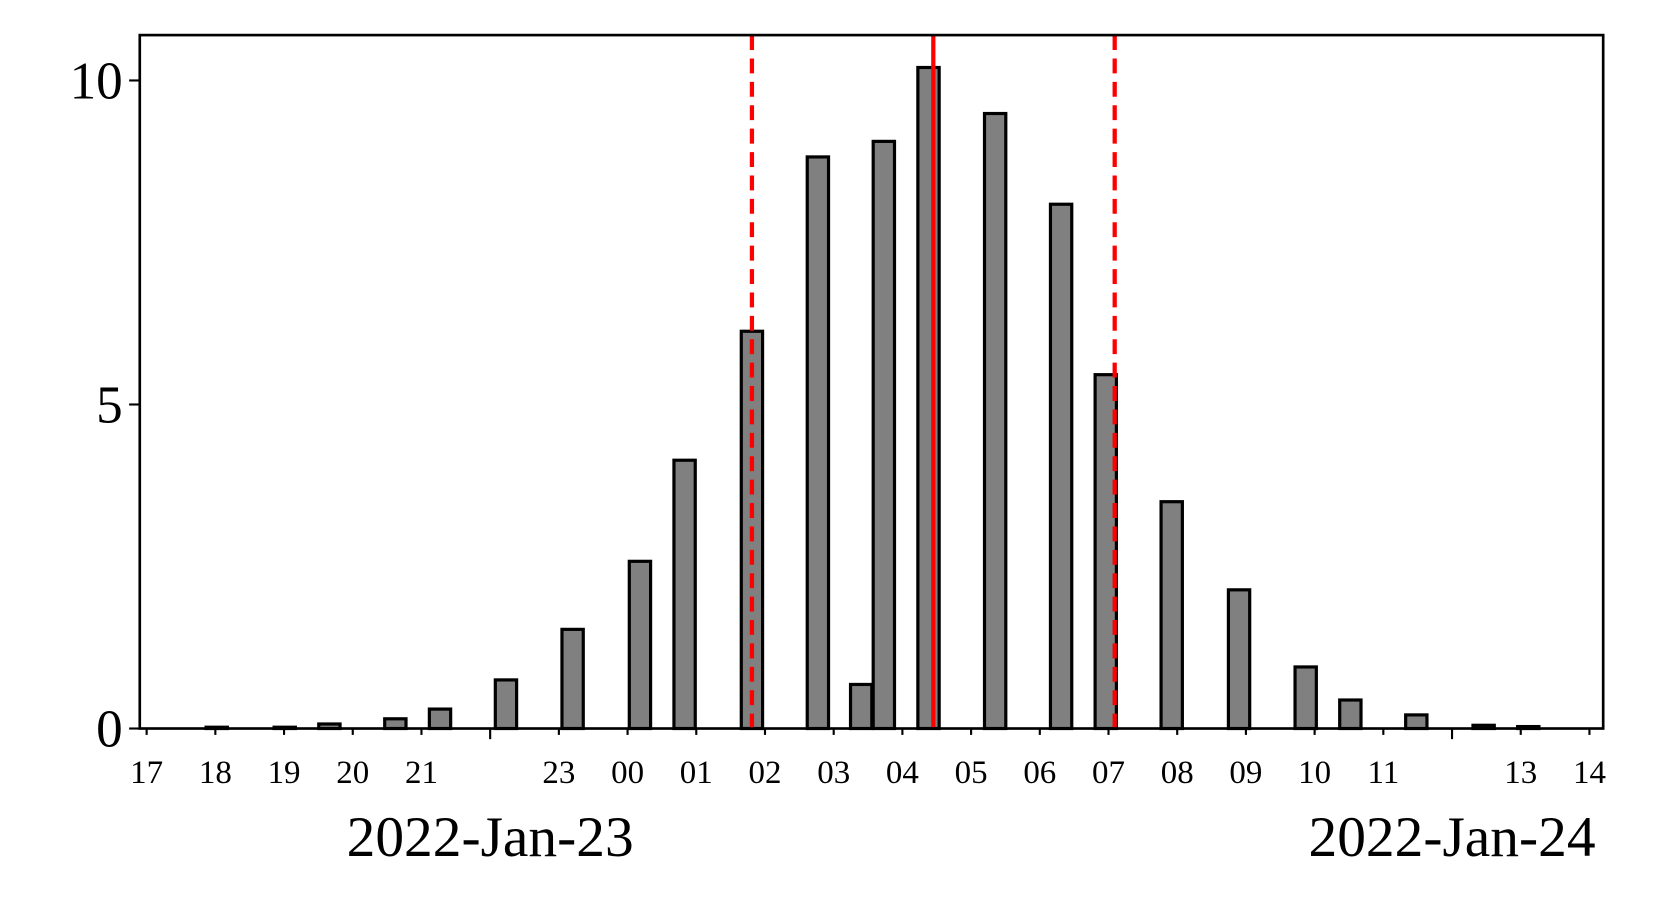 This screenshot has width=1660, height=904. What do you see at coordinates (352, 773) in the screenshot?
I see `x-tick-label: 20` at bounding box center [352, 773].